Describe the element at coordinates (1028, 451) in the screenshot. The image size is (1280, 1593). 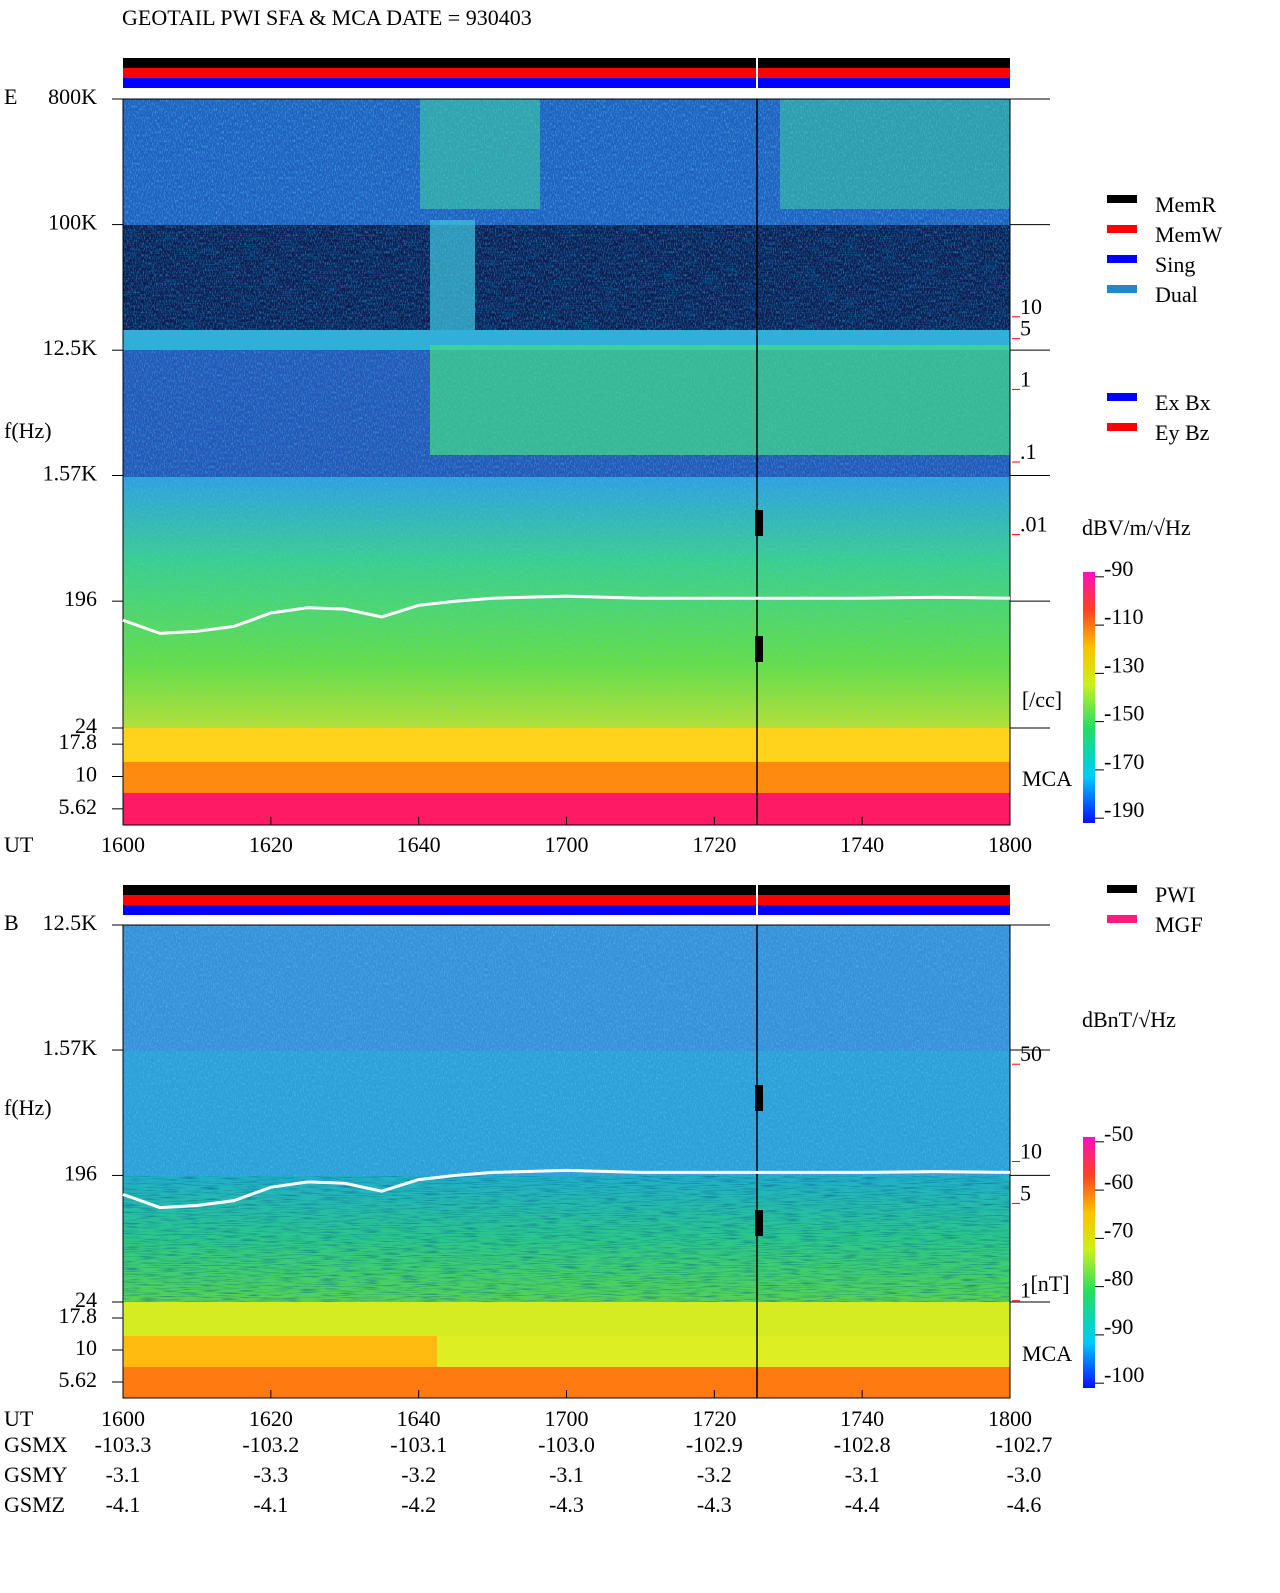
I see `y2-tick-label: .1` at that location.